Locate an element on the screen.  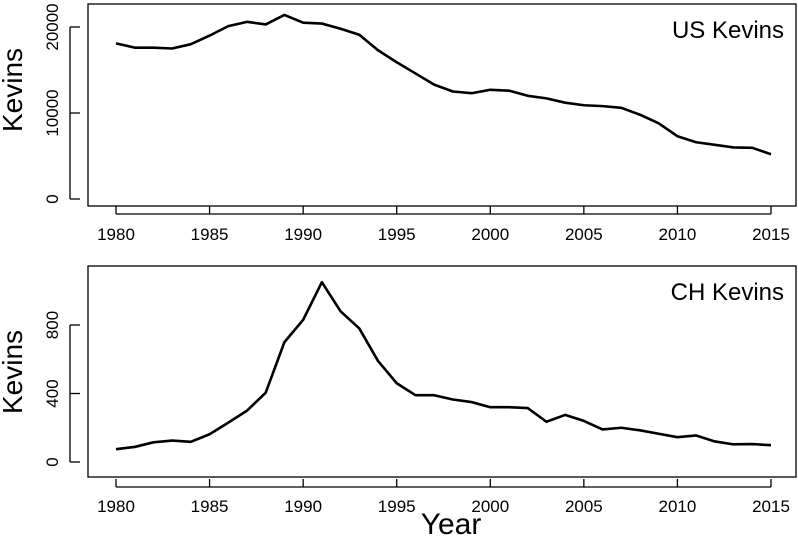
y-tick-label: 800 is located at coordinates (52, 325).